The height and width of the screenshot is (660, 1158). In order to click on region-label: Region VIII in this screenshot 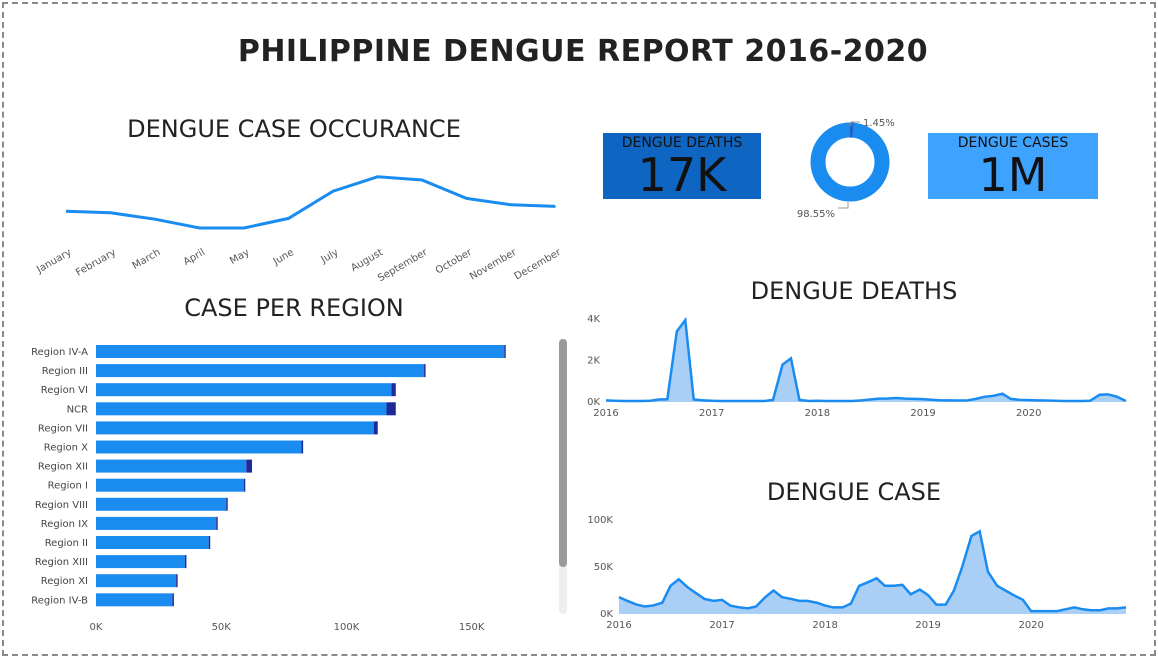, I will do `click(61, 505)`.